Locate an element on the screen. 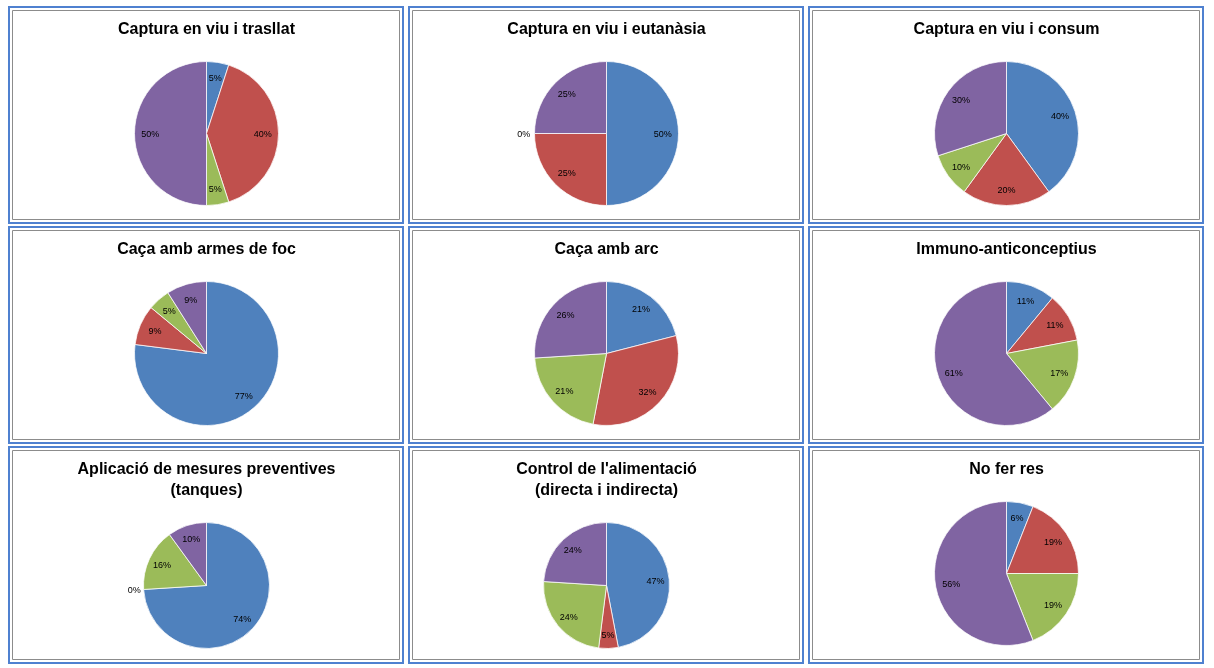  data-label: 47% is located at coordinates (655, 580).